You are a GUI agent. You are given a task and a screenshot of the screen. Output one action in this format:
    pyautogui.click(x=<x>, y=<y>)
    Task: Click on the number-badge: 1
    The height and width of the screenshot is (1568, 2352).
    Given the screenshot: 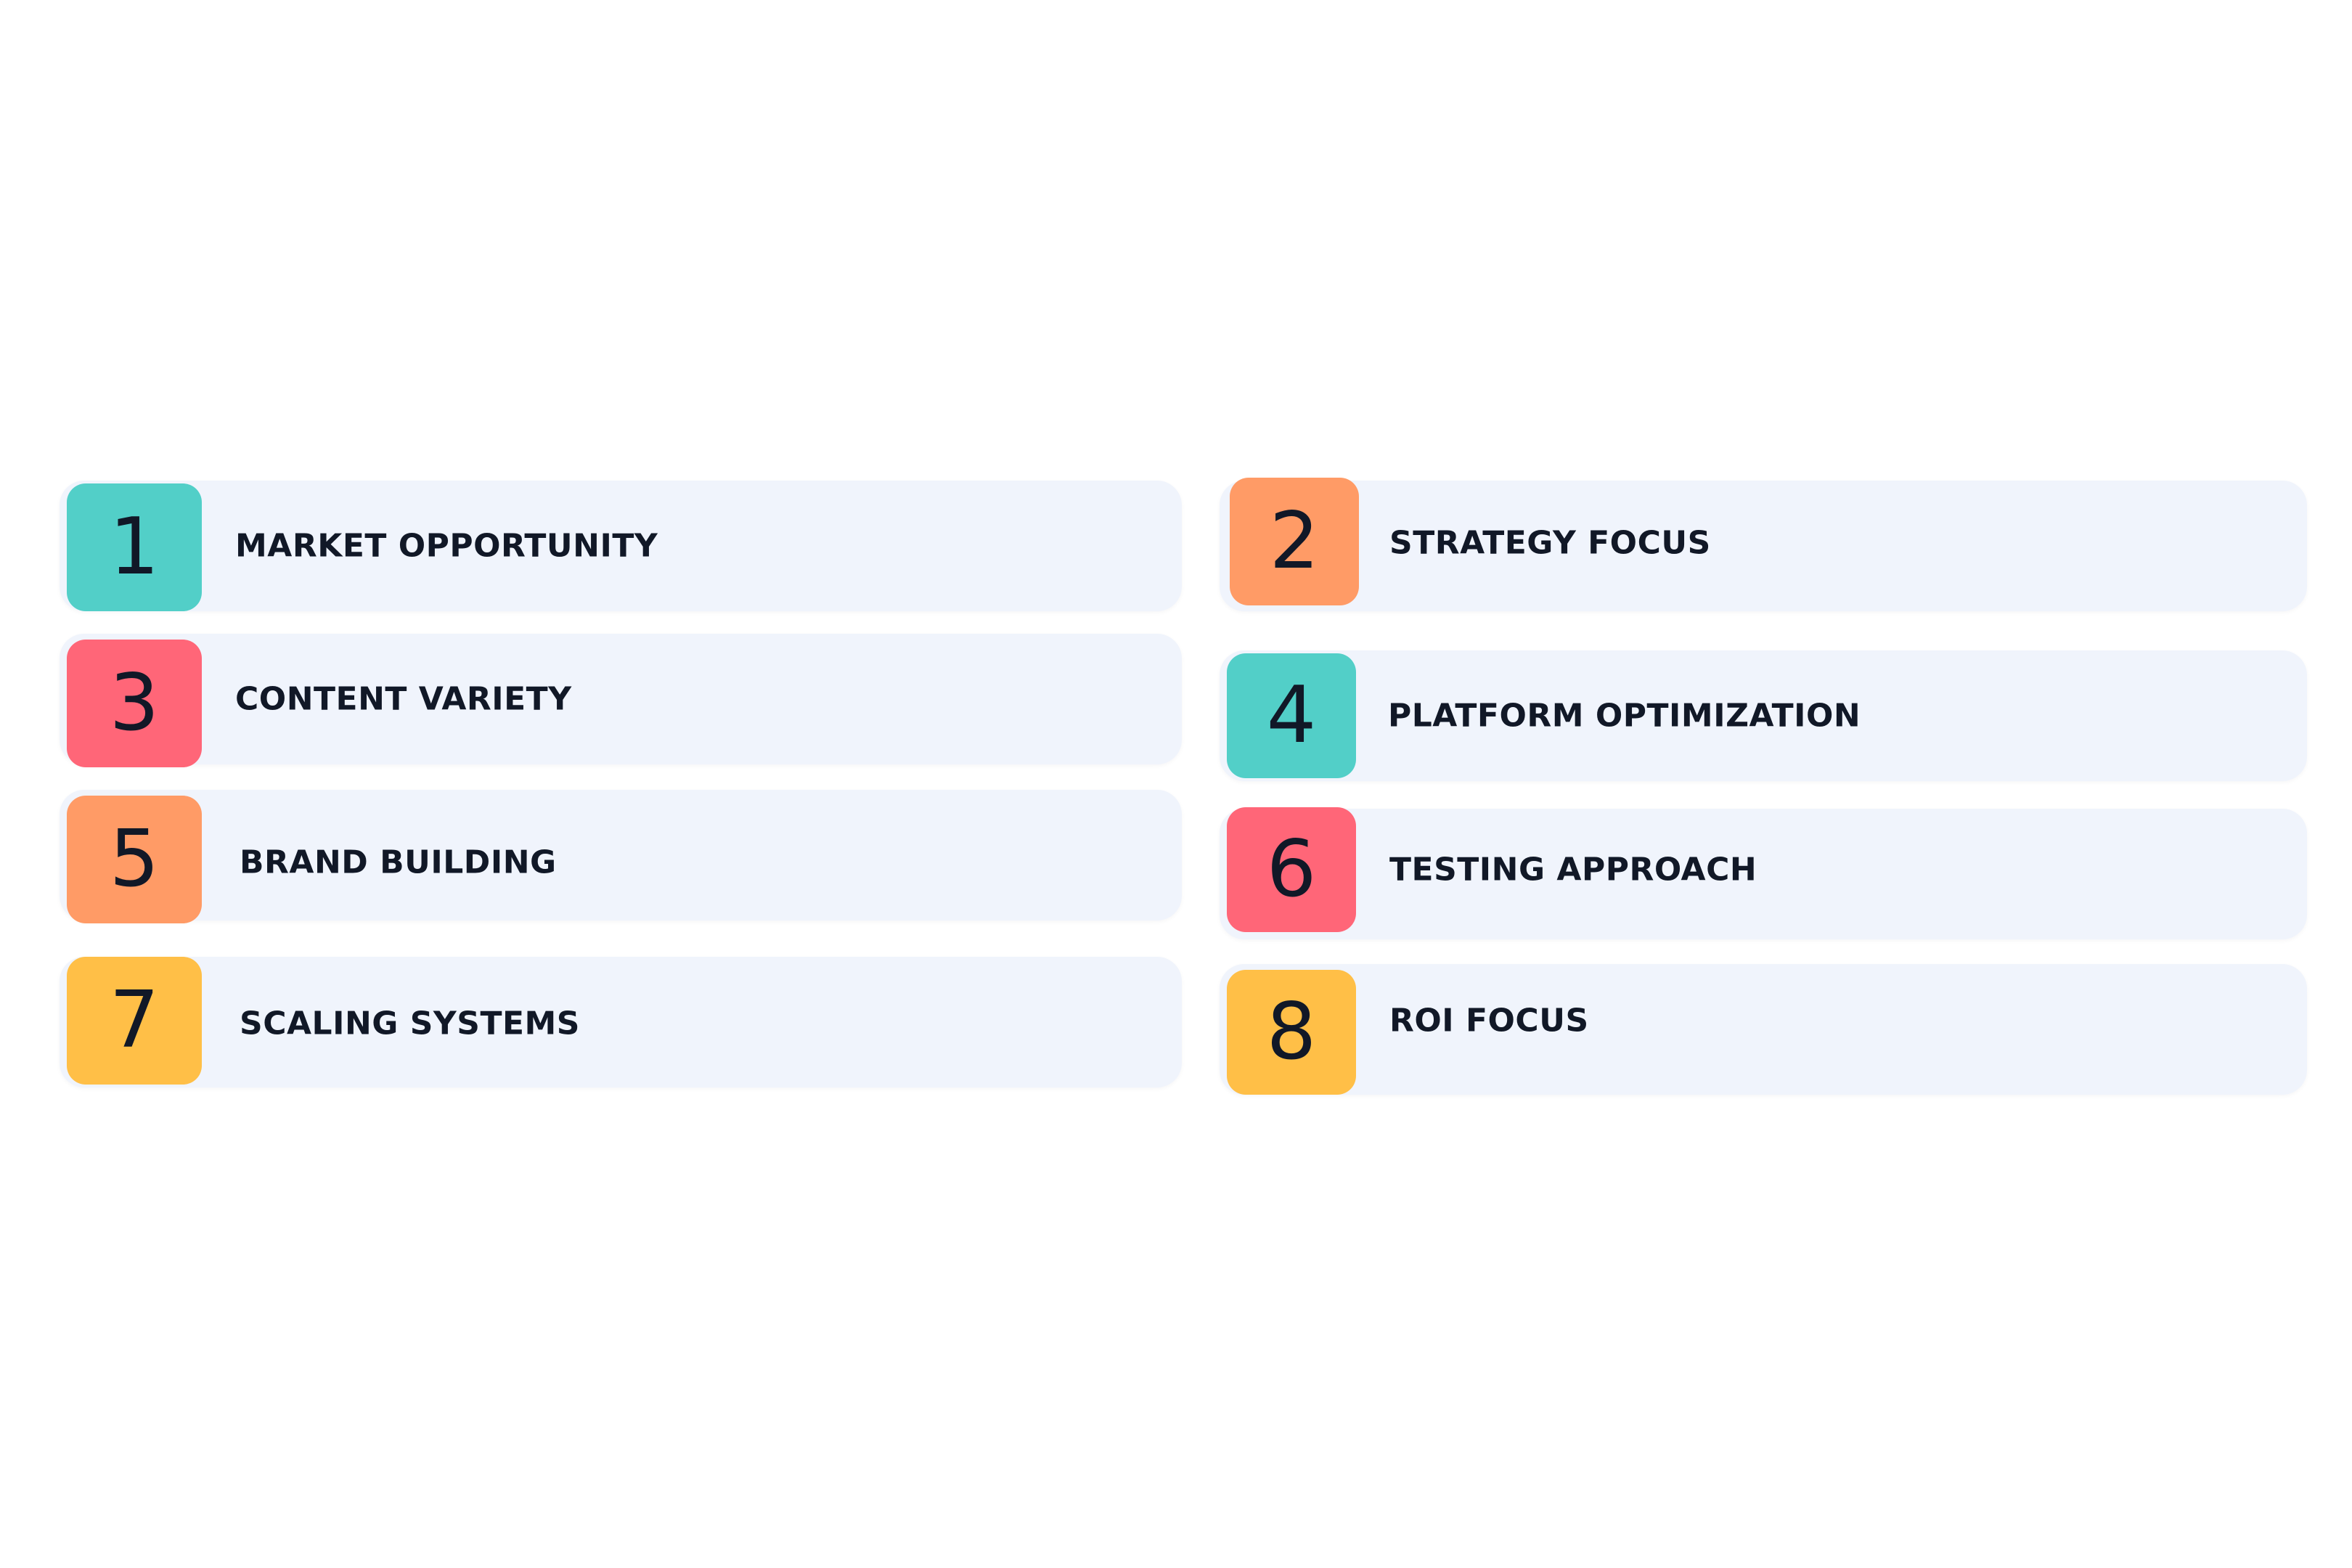 What is the action you would take?
    pyautogui.click(x=135, y=547)
    